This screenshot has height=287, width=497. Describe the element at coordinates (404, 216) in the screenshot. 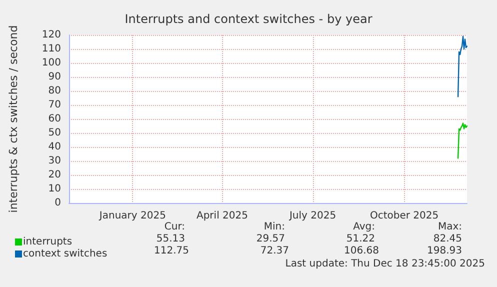

I see `x-tick-label: October 2025` at that location.